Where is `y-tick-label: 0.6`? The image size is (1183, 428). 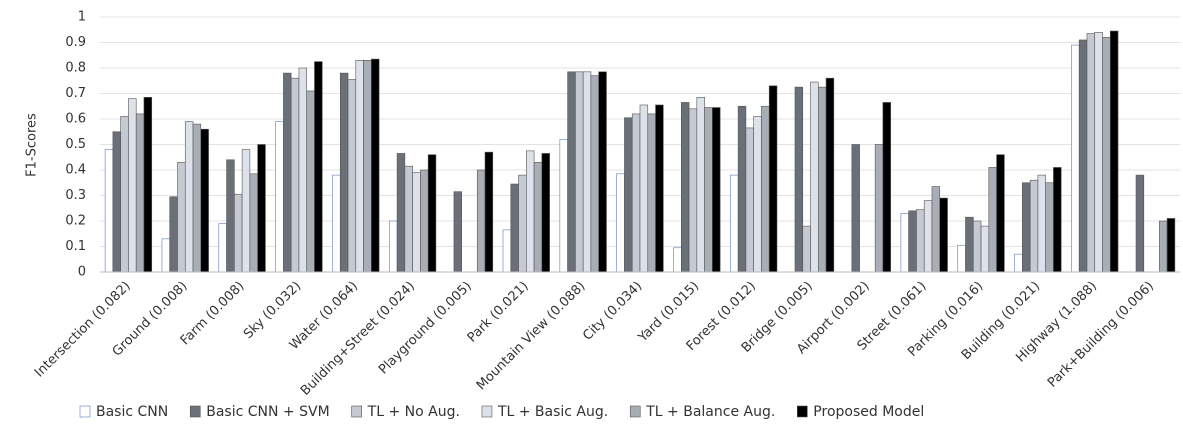
y-tick-label: 0.6 is located at coordinates (75, 119).